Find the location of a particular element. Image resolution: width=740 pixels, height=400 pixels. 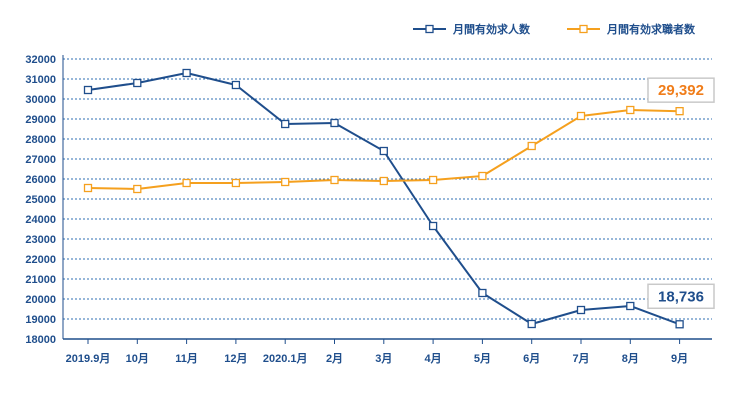

callout-value: 29,392 is located at coordinates (681, 90).